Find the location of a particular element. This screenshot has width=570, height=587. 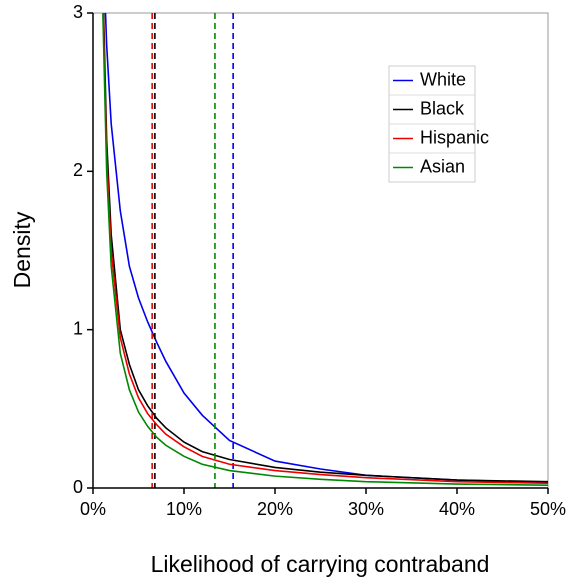

x-tick-label: 30% is located at coordinates (366, 509).